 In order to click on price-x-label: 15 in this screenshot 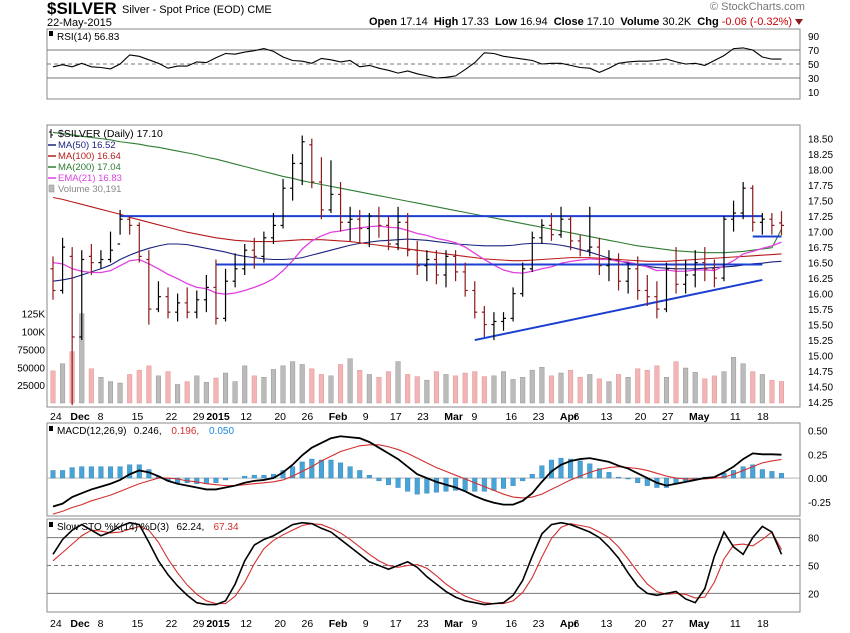, I will do `click(138, 417)`.